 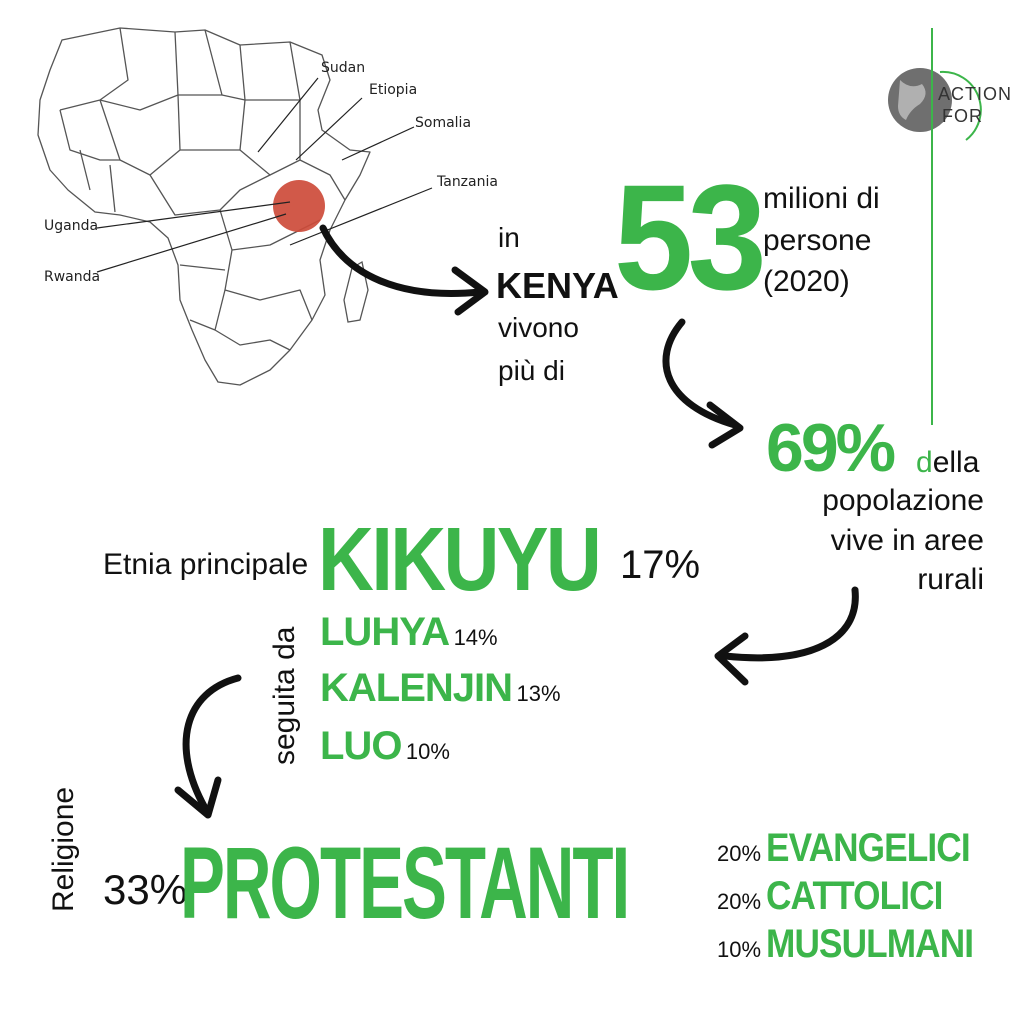 What do you see at coordinates (557, 285) in the screenshot?
I see `country-name: KENYA` at bounding box center [557, 285].